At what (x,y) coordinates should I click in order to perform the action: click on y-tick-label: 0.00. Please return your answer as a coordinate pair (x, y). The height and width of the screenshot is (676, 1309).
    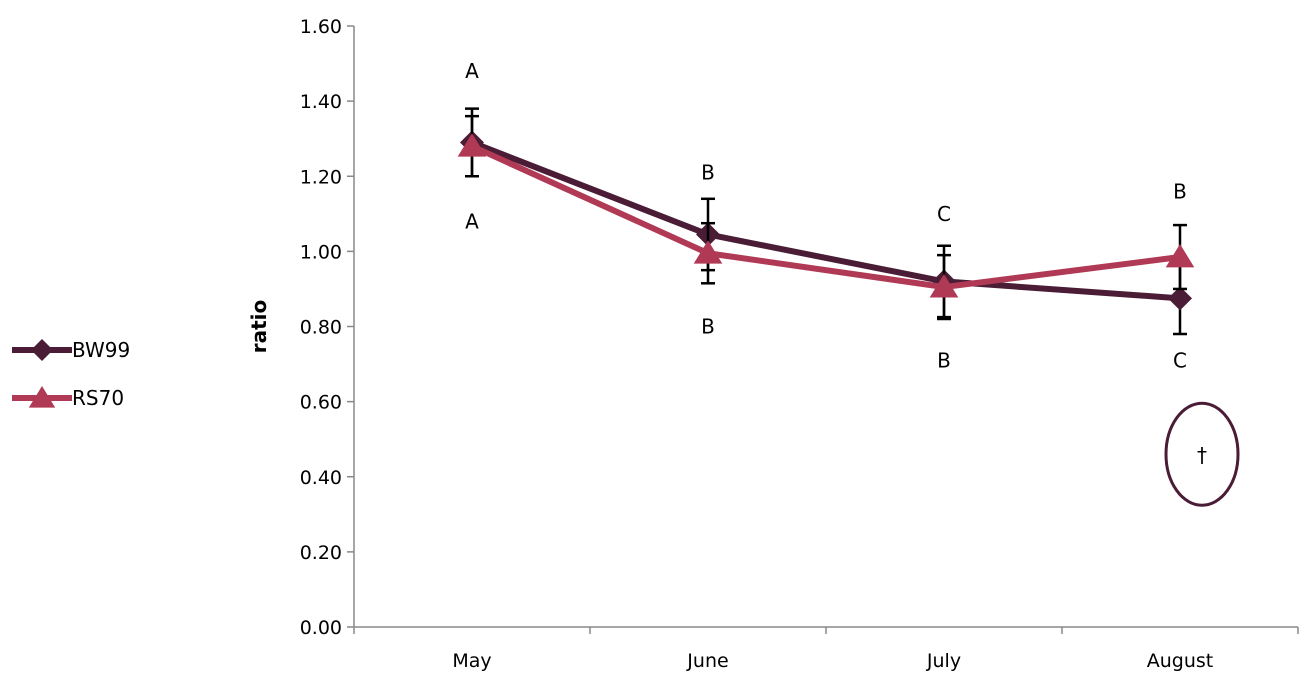
    Looking at the image, I should click on (321, 628).